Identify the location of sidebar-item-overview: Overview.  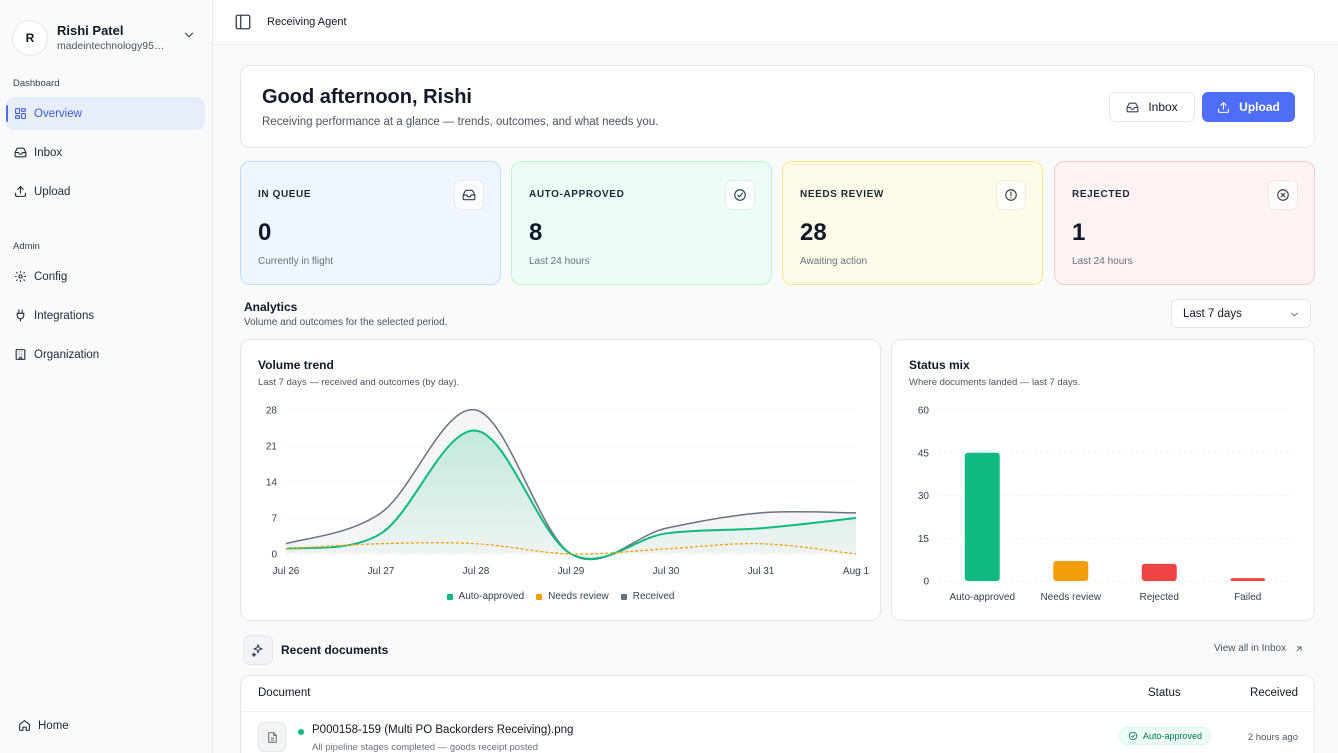
(105, 113).